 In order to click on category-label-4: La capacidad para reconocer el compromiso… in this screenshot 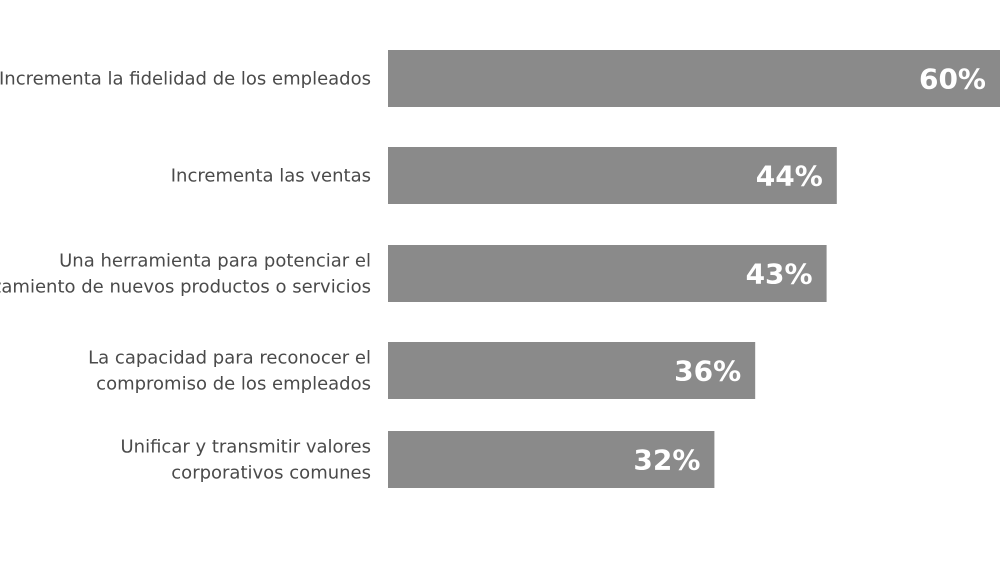, I will do `click(229, 371)`.